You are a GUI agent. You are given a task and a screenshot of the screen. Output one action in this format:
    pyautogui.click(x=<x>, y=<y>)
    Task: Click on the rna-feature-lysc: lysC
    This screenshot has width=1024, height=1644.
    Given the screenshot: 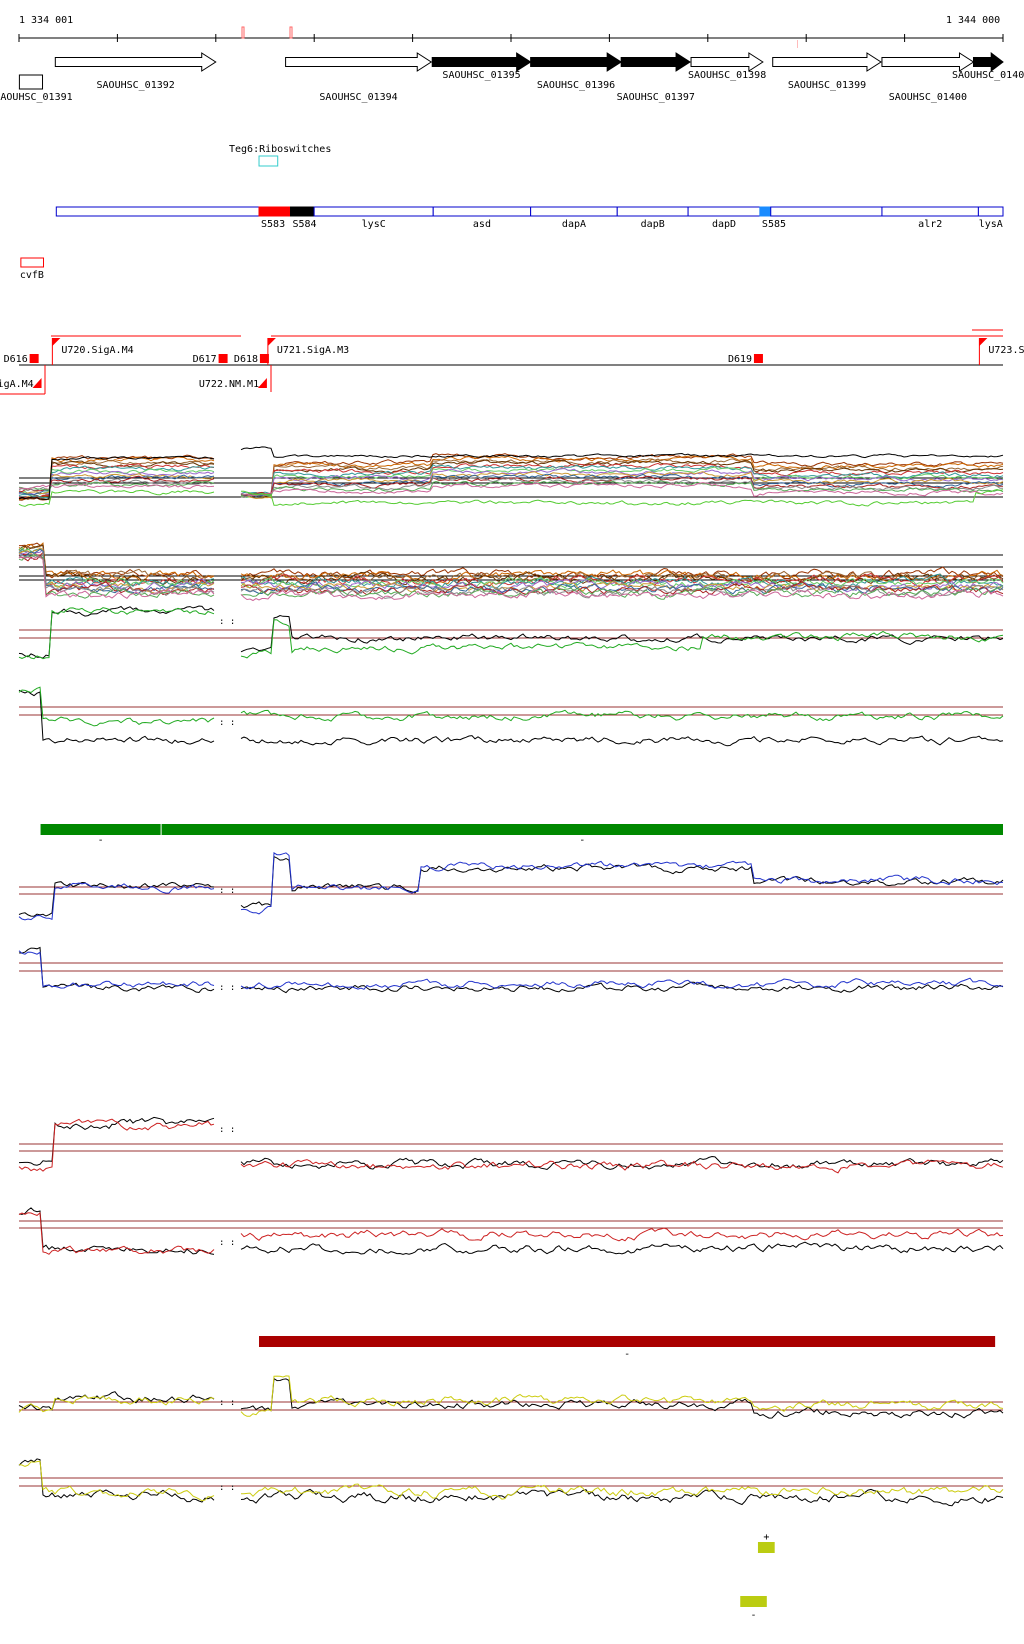 What is the action you would take?
    pyautogui.click(x=373, y=218)
    